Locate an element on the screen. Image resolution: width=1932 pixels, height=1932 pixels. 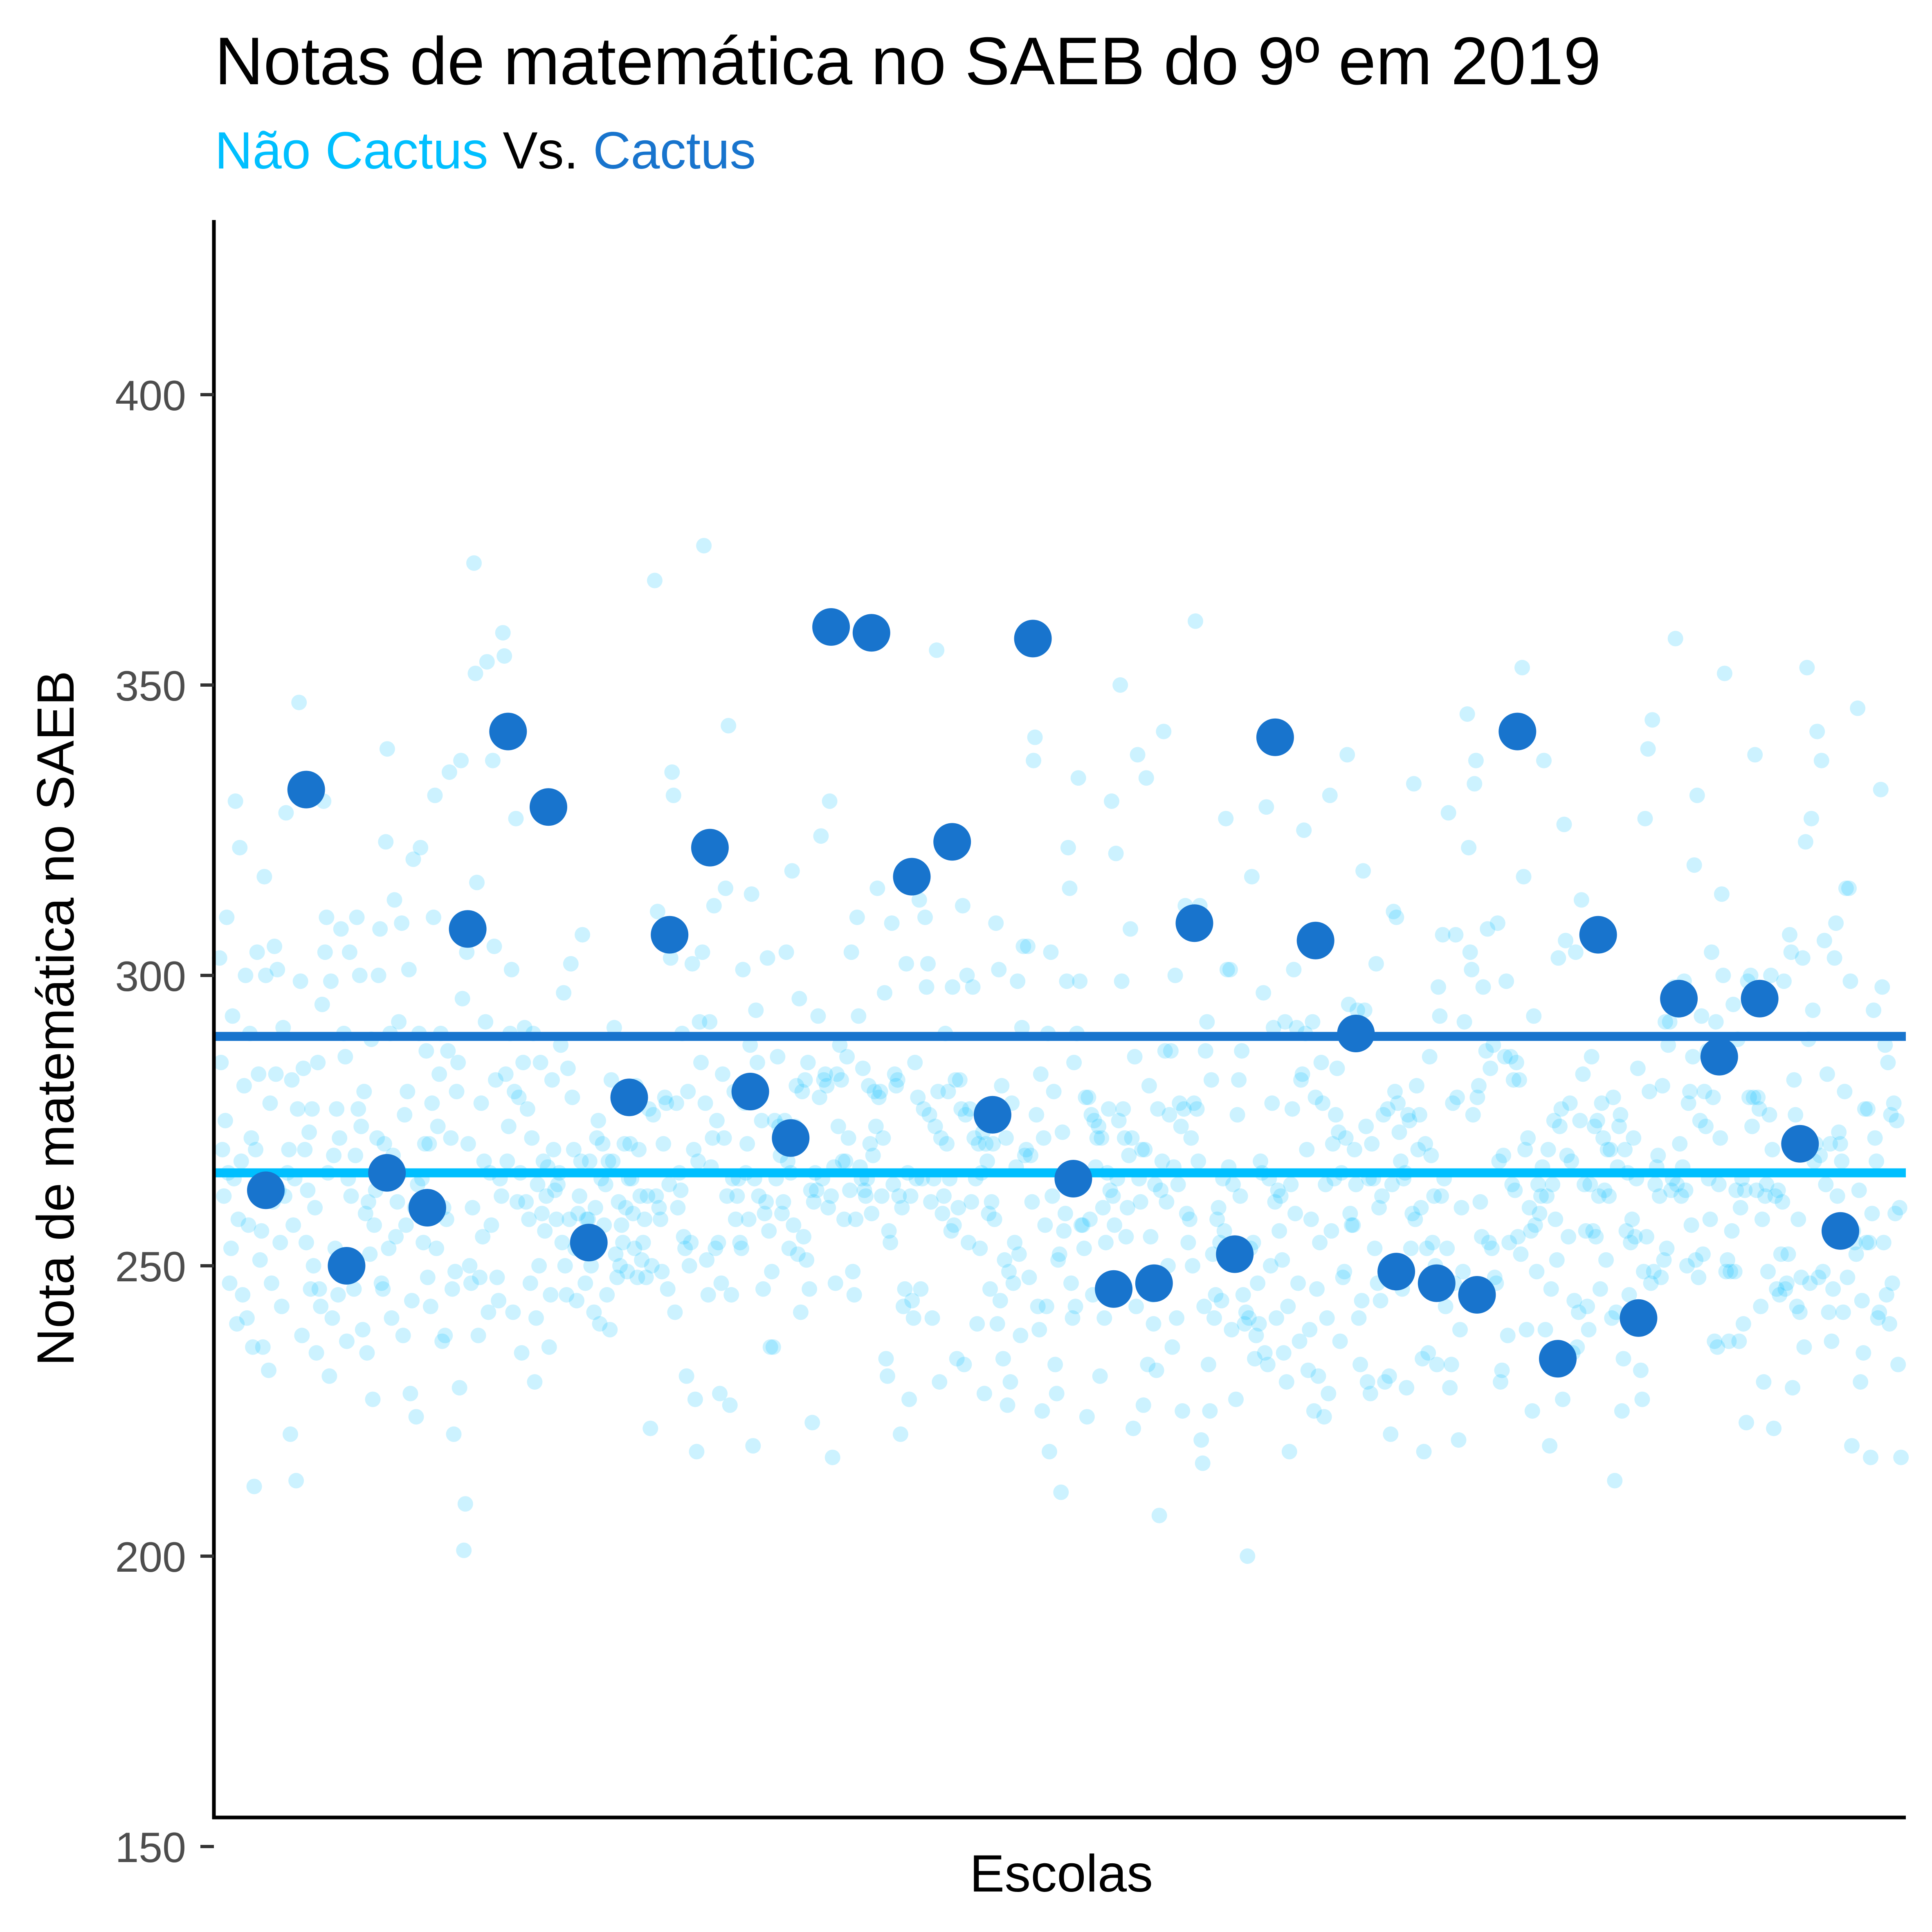
y-axis-label: Nota de matemática no SAEB is located at coordinates (56, 1019).